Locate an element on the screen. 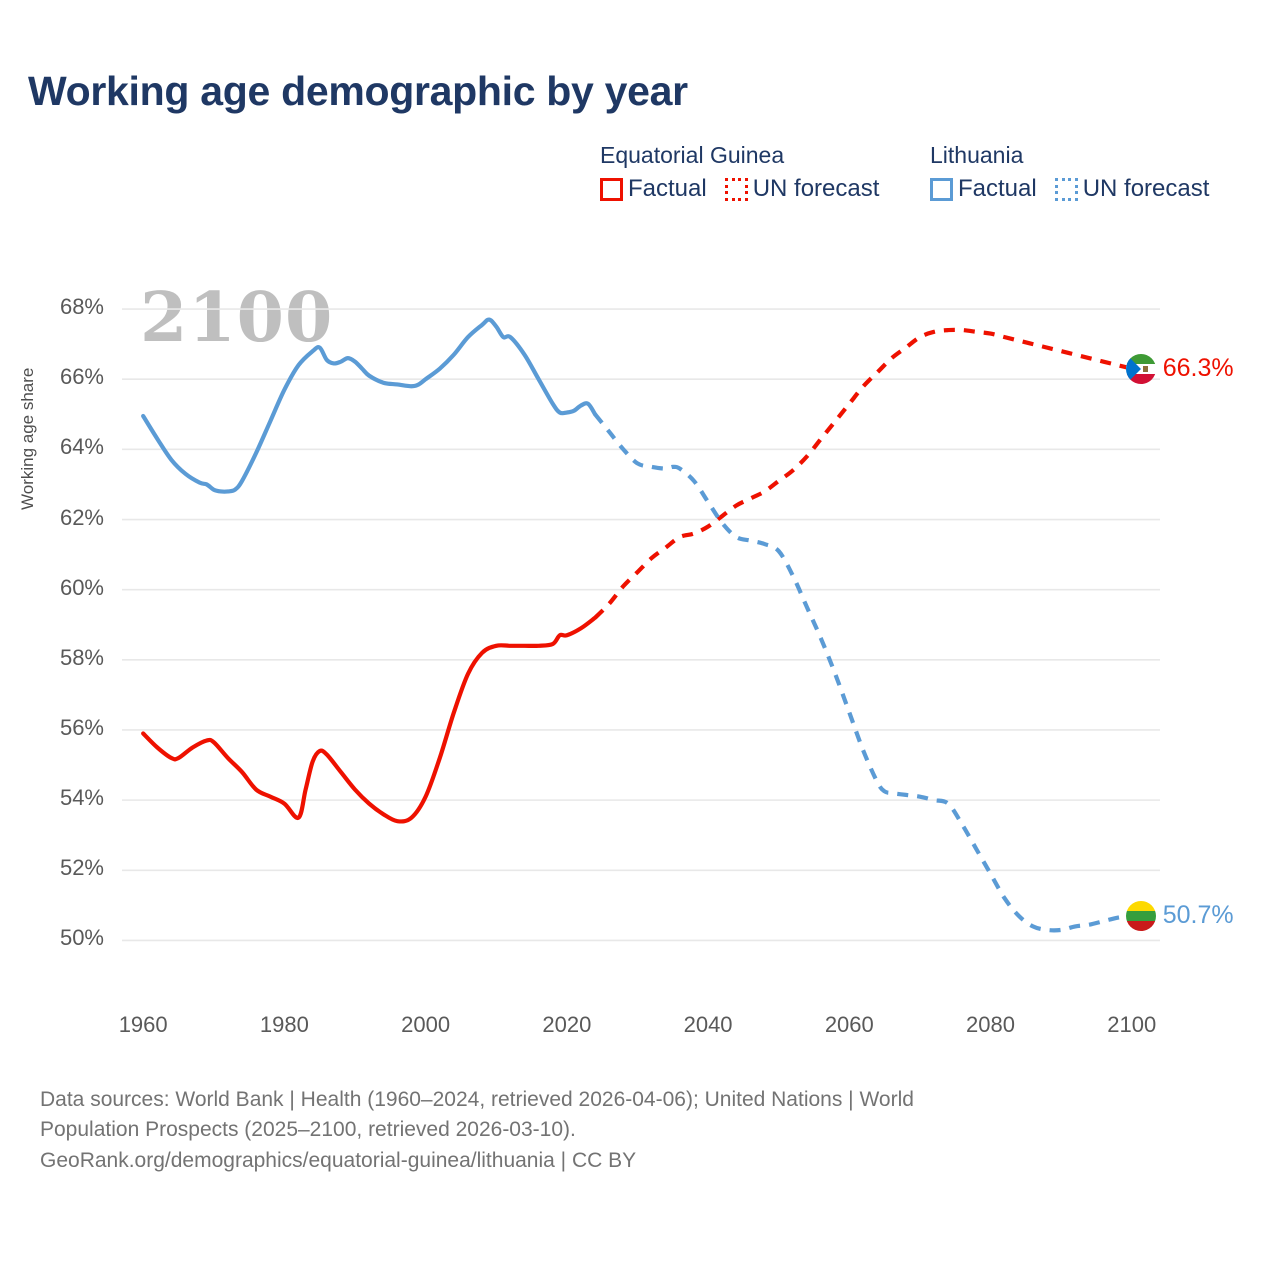 The width and height of the screenshot is (1280, 1280). legend-country-name: Equatorial Guinea is located at coordinates (692, 155).